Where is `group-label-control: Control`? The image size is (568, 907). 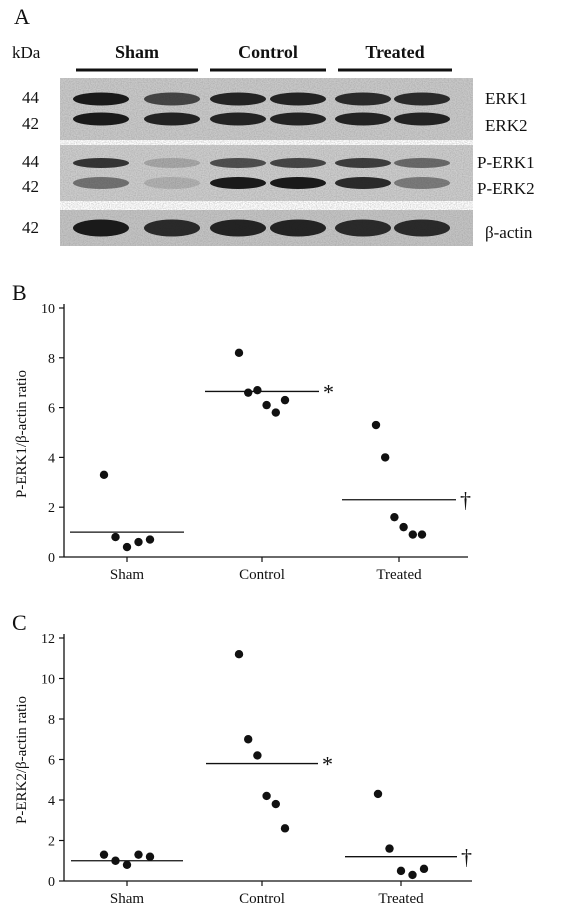
group-label-control: Control is located at coordinates (268, 52).